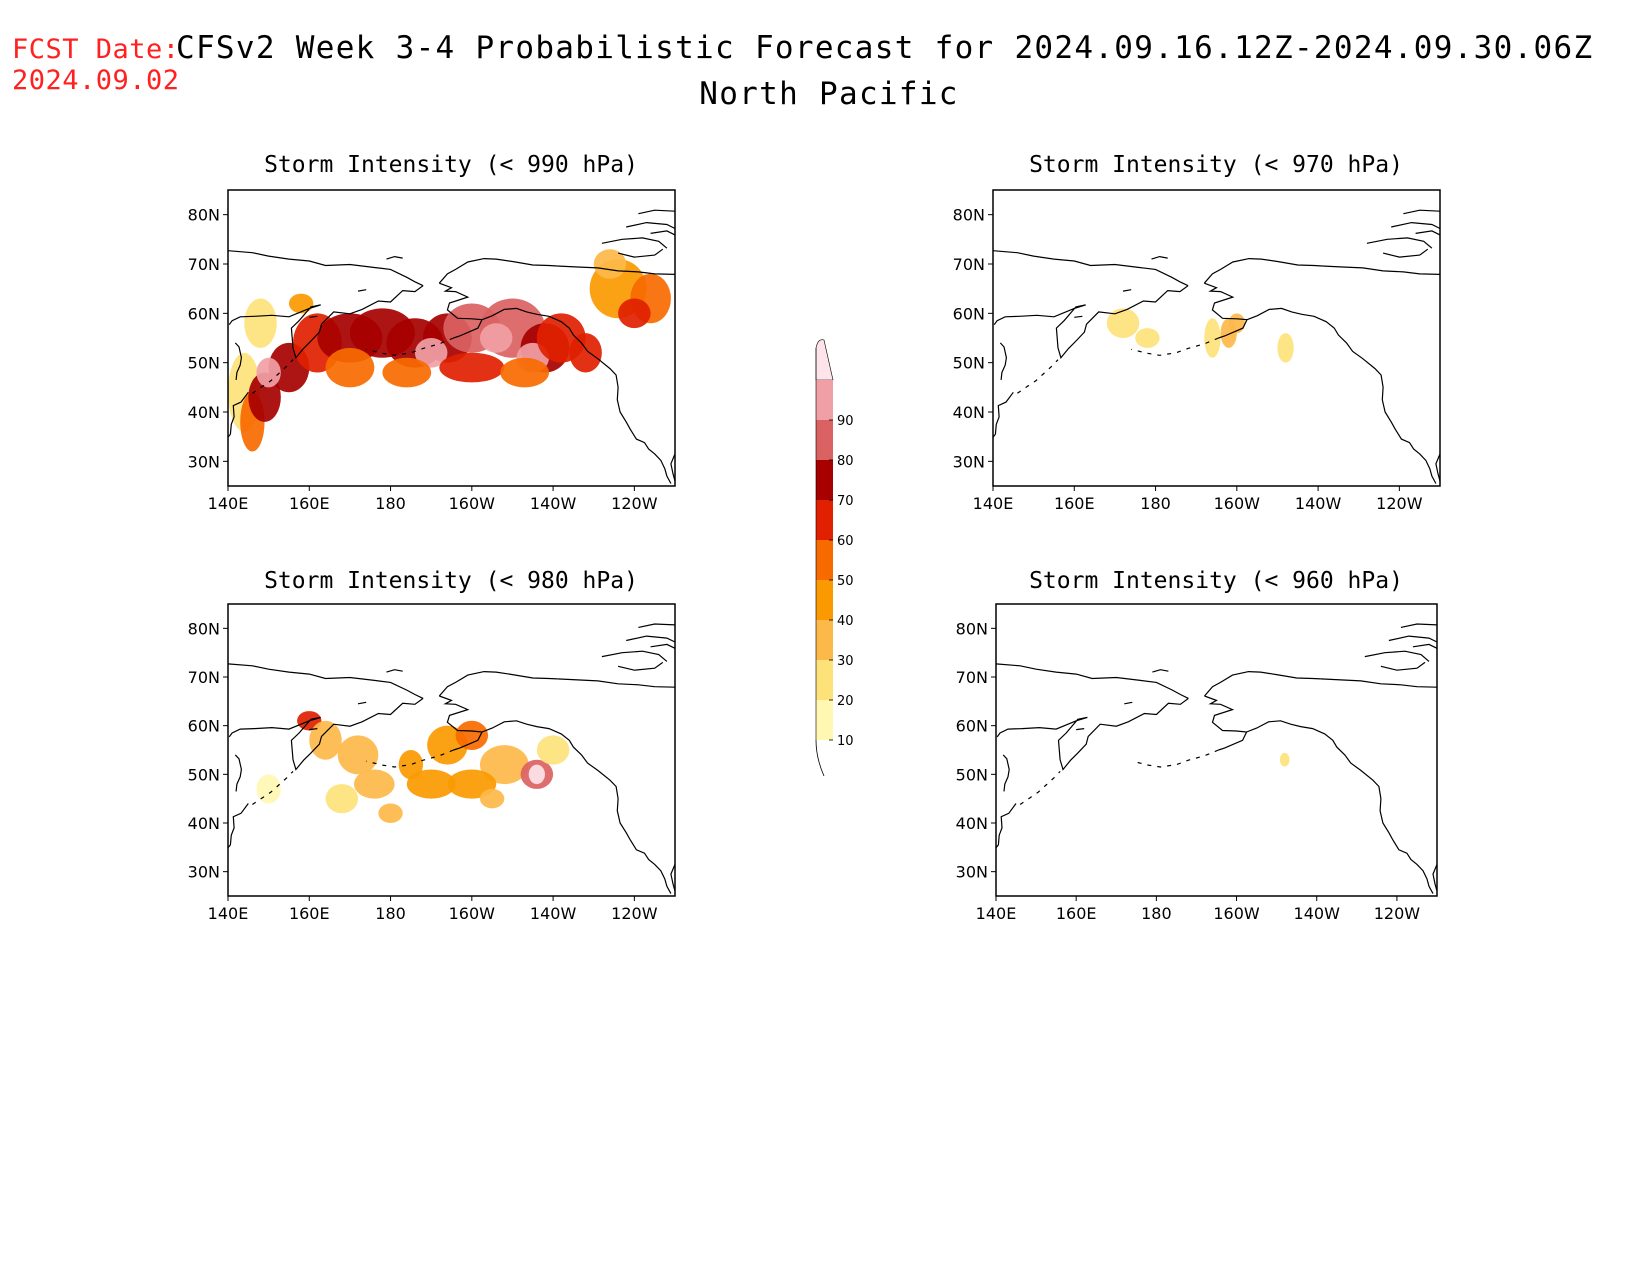 The height and width of the screenshot is (1275, 1650). Describe the element at coordinates (1155, 503) in the screenshot. I see `lon-tick-label: 180` at that location.